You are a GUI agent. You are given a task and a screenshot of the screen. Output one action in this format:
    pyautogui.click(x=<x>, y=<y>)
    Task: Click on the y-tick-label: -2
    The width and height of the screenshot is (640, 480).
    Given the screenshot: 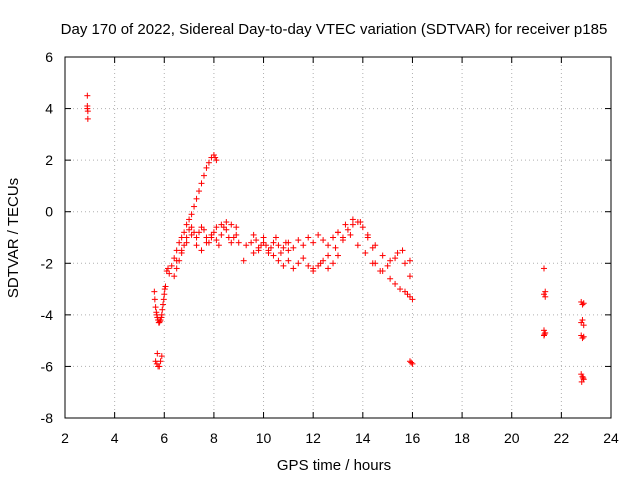 What is the action you would take?
    pyautogui.click(x=47, y=263)
    